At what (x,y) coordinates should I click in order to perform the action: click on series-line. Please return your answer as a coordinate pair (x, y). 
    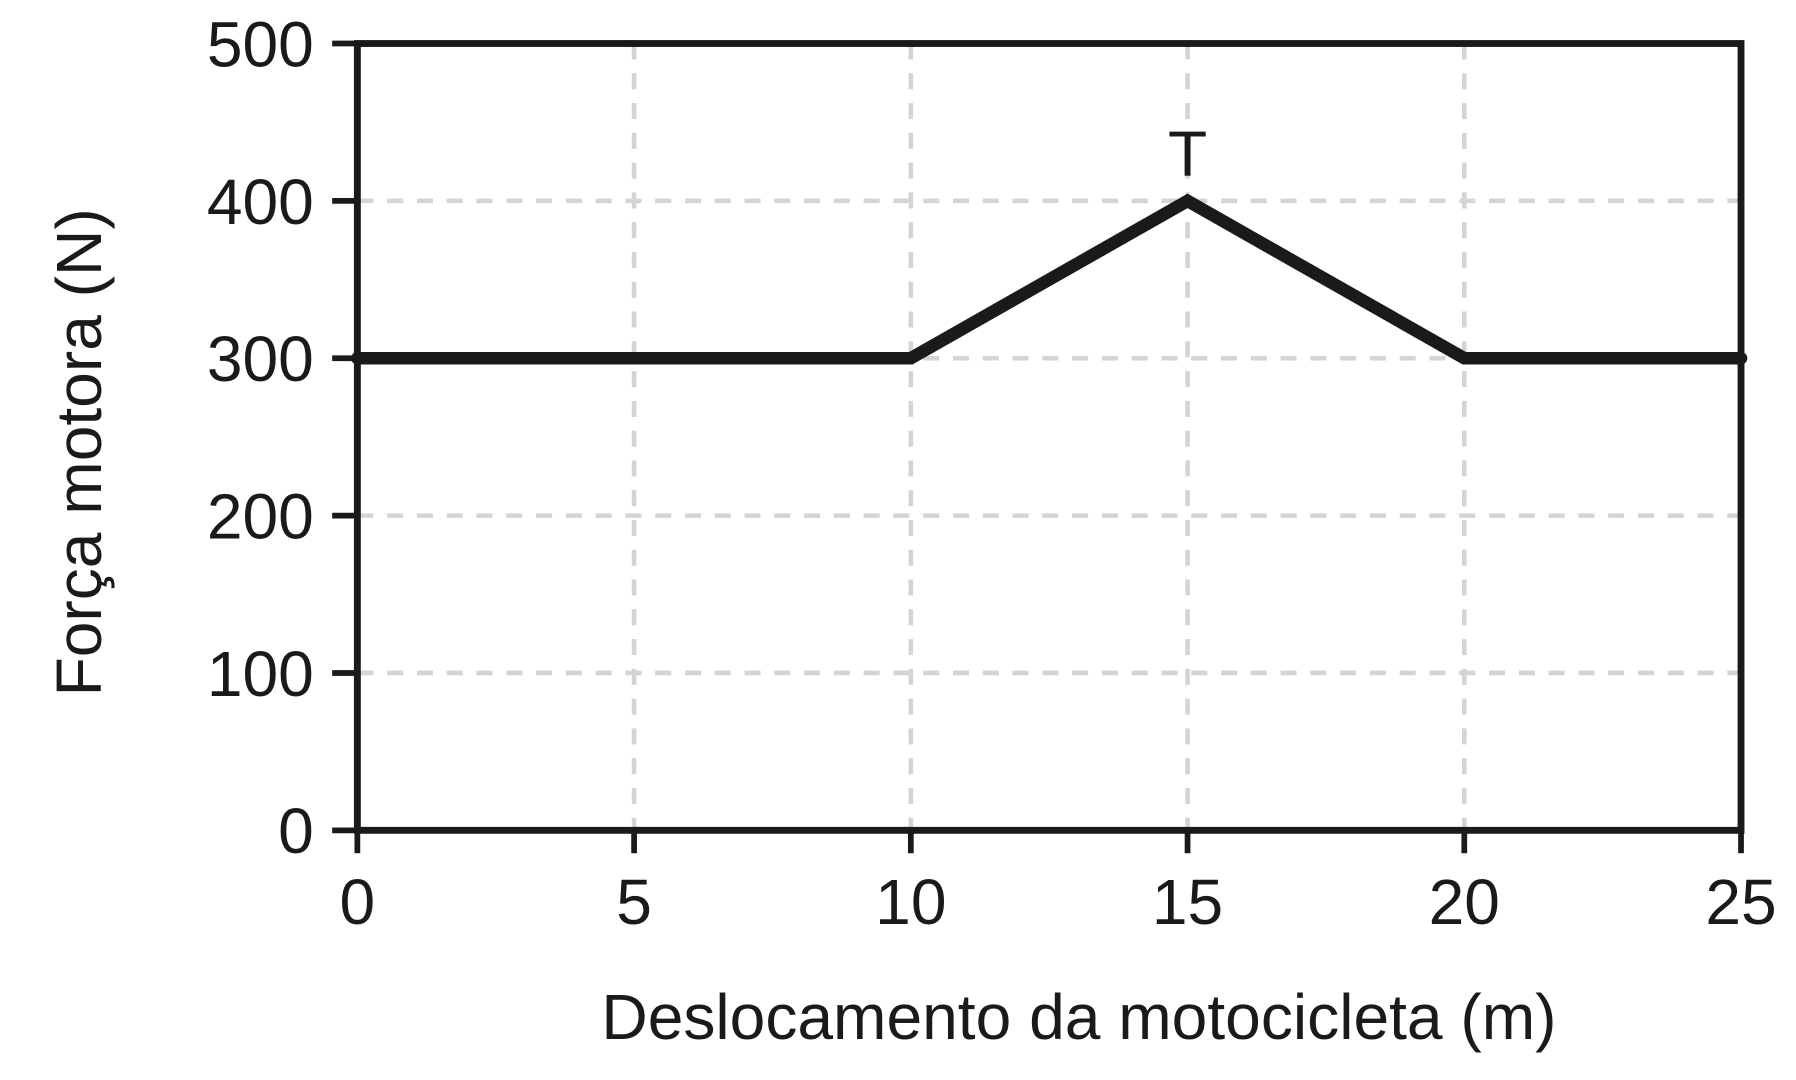
    Looking at the image, I should click on (1049, 279).